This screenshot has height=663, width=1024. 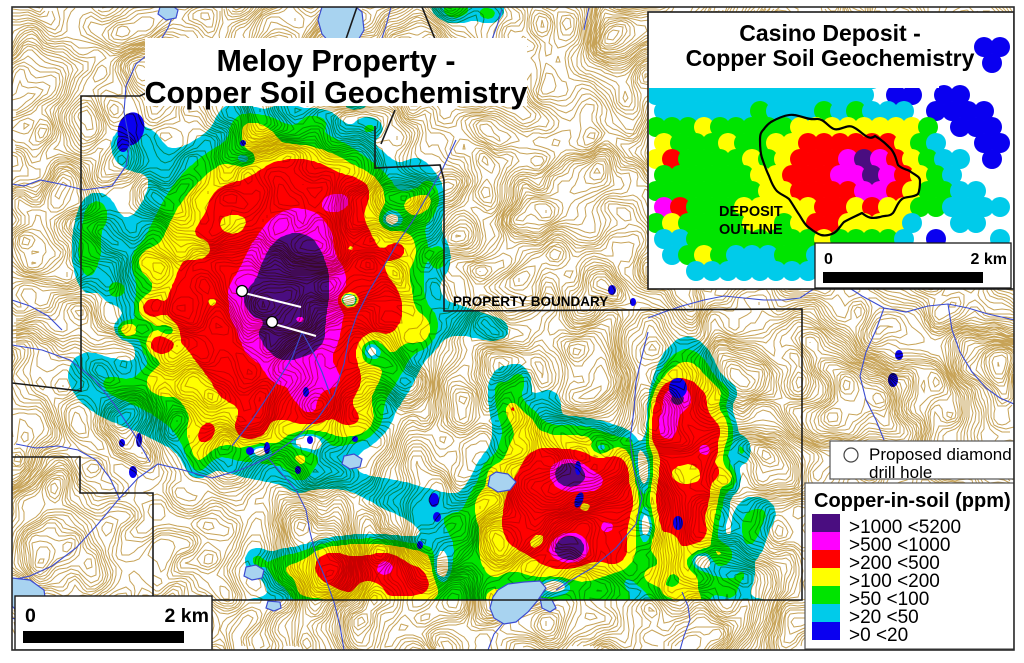 I want to click on svg-text: Copper-in-soil (ppm), so click(x=912, y=501).